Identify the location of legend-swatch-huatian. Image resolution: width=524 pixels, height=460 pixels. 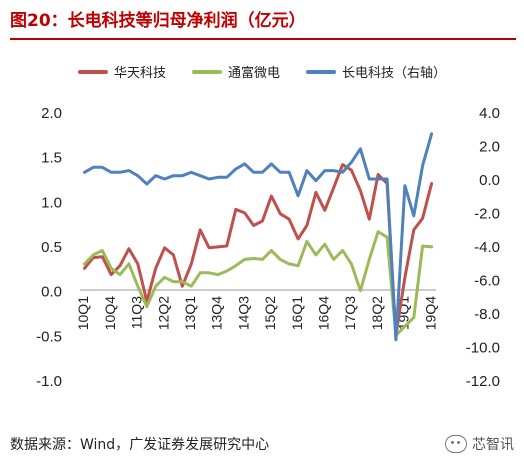
(92, 71).